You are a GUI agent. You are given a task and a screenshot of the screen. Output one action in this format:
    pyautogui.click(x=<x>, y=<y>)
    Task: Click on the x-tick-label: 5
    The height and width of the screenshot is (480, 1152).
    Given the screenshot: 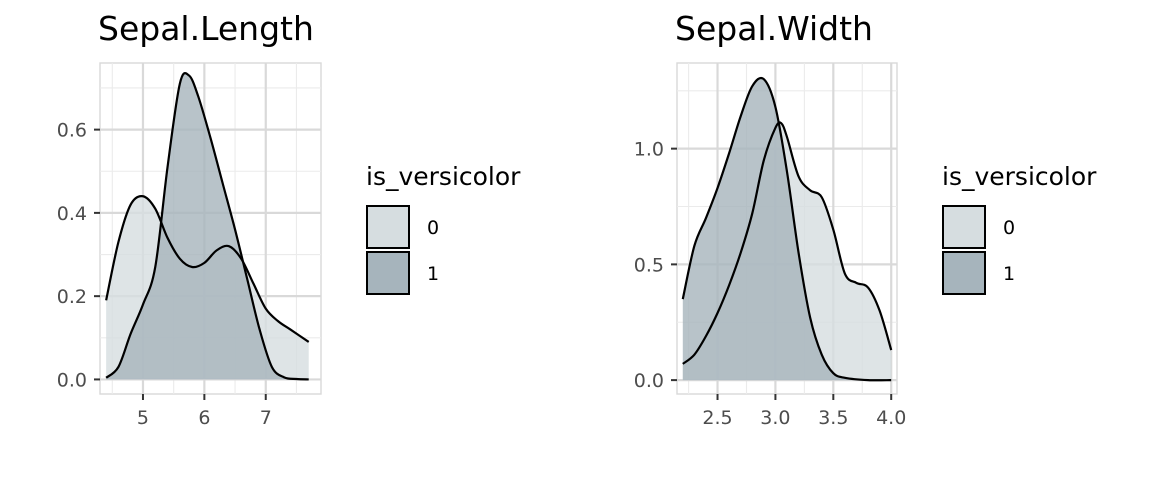 What is the action you would take?
    pyautogui.click(x=143, y=418)
    